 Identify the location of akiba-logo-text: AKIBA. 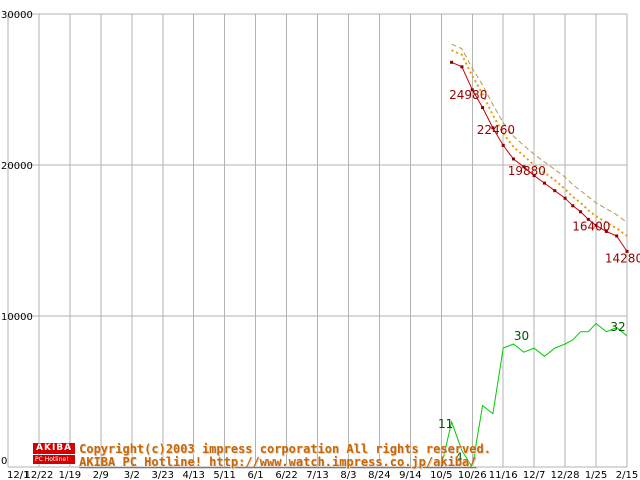
(54, 448).